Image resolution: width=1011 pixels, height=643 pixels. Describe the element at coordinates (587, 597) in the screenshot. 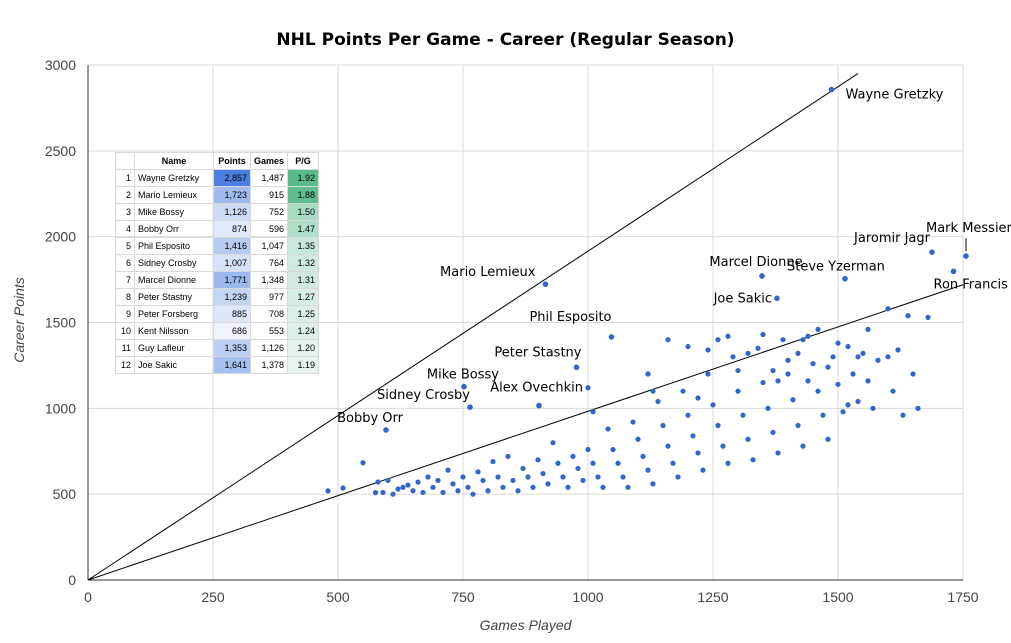

I see `x-tick-label: 1000` at that location.